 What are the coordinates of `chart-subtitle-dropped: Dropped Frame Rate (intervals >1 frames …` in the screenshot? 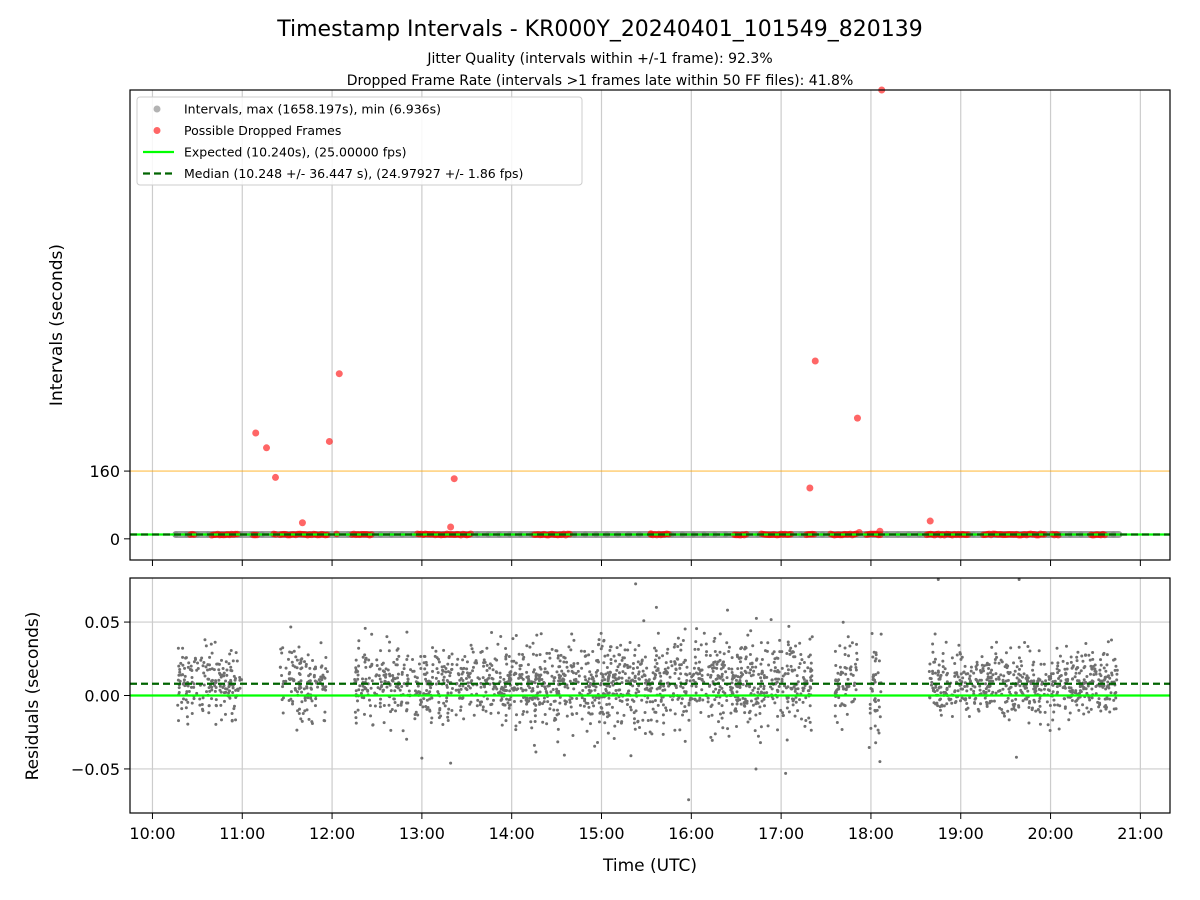 It's located at (600, 81).